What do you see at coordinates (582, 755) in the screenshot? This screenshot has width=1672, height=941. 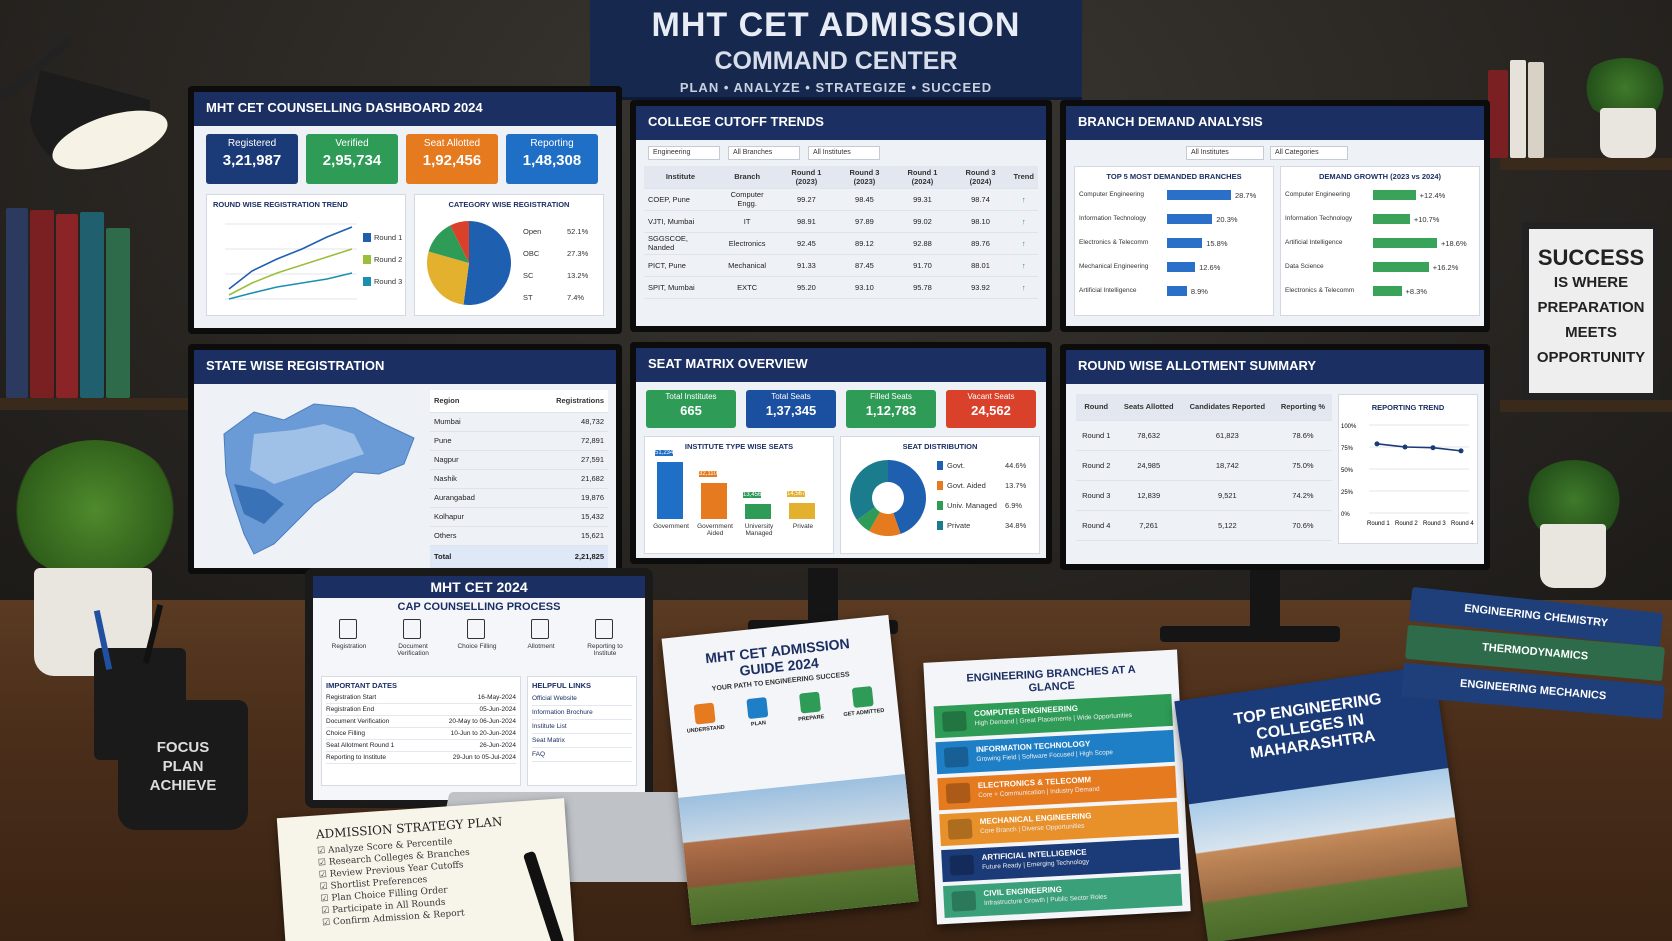 I see `helpful-link: FAQ` at bounding box center [582, 755].